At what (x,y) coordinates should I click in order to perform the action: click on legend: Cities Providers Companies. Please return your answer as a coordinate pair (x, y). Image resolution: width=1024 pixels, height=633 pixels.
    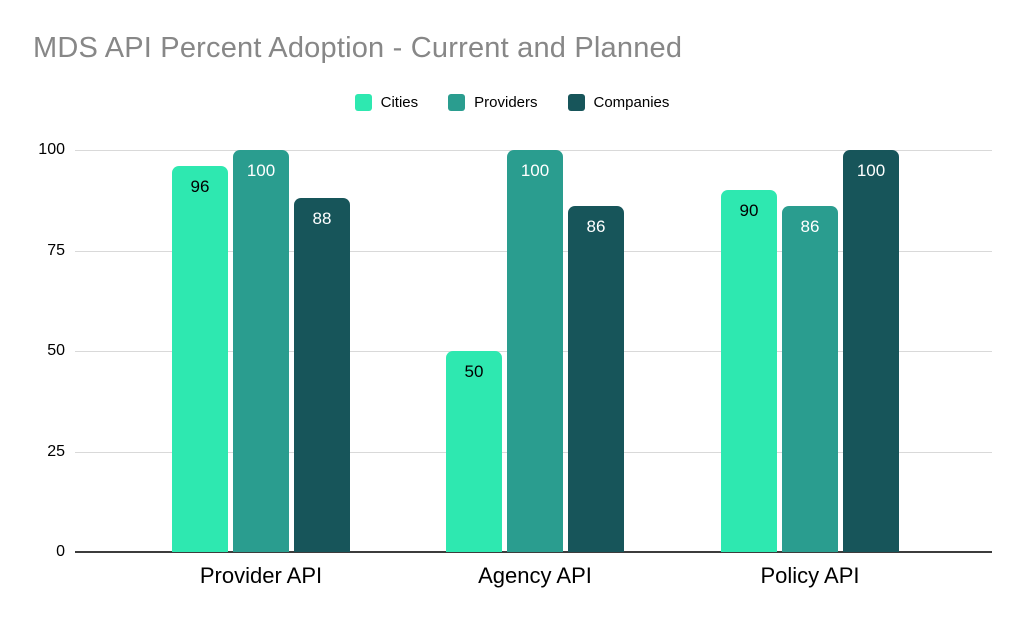
    Looking at the image, I should click on (512, 102).